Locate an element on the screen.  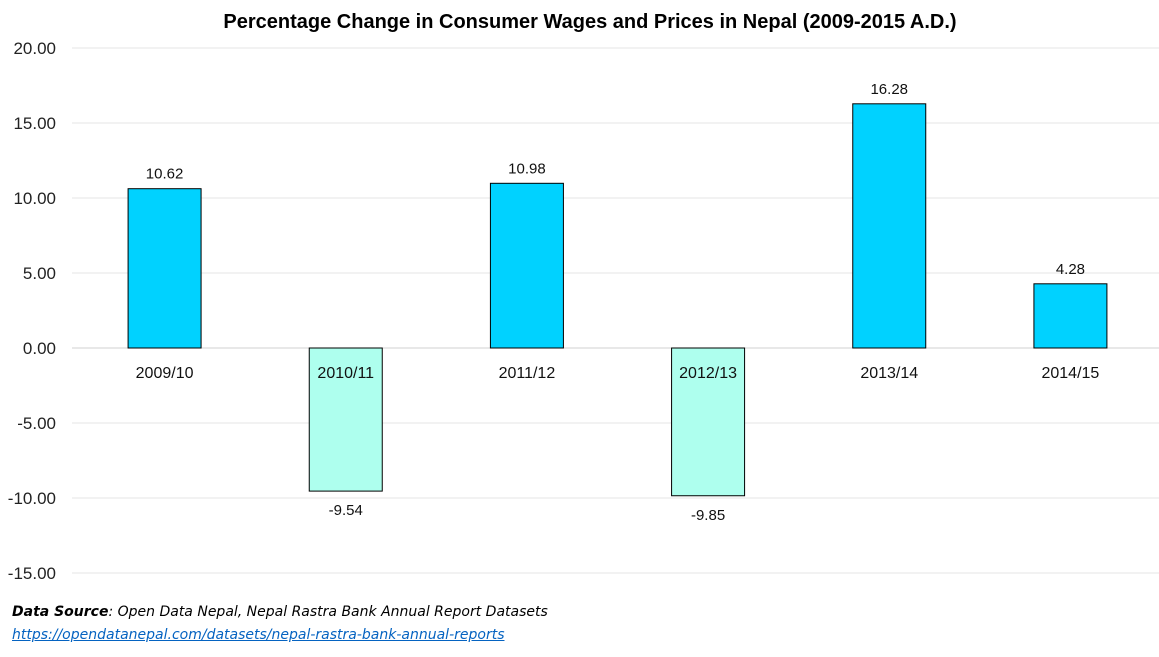
data-label: -9.85 is located at coordinates (708, 515).